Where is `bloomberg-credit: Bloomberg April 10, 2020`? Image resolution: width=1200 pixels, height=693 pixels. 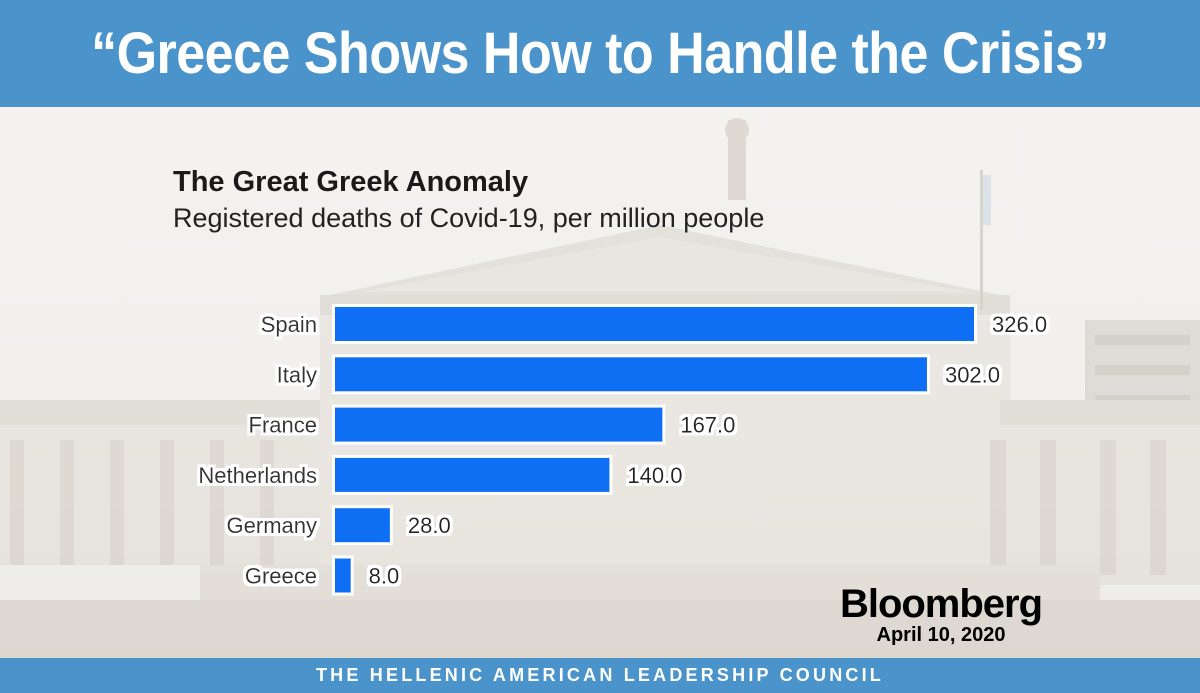 bloomberg-credit: Bloomberg April 10, 2020 is located at coordinates (941, 615).